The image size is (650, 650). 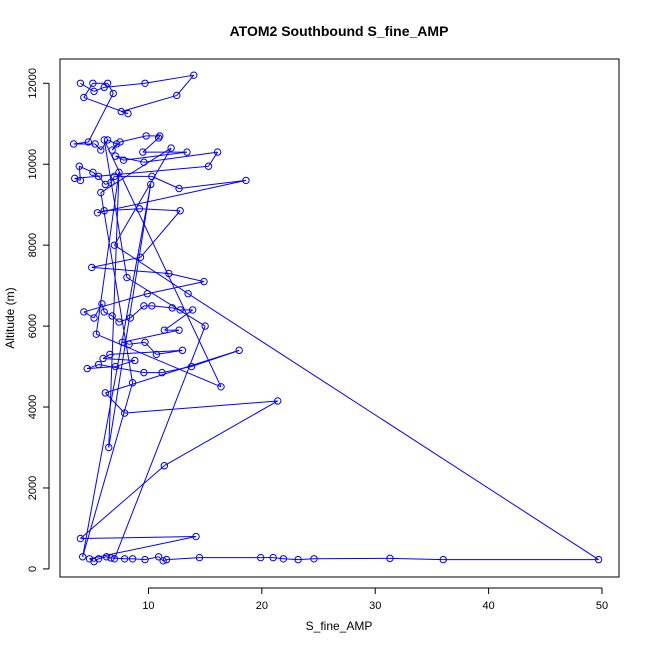 I want to click on x-tick-label: 40, so click(x=488, y=606).